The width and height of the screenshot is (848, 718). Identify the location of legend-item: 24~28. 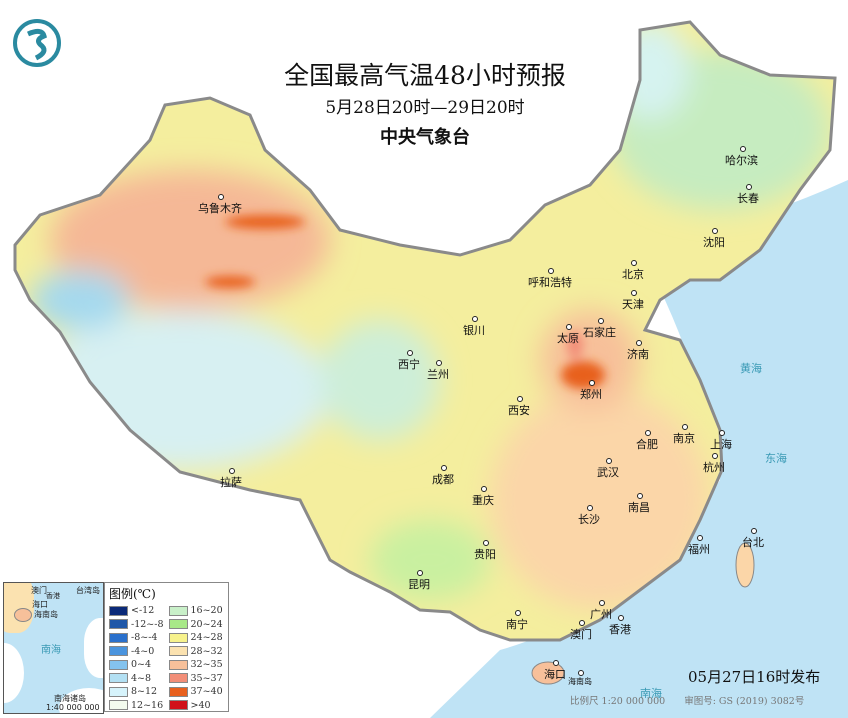
(198, 638).